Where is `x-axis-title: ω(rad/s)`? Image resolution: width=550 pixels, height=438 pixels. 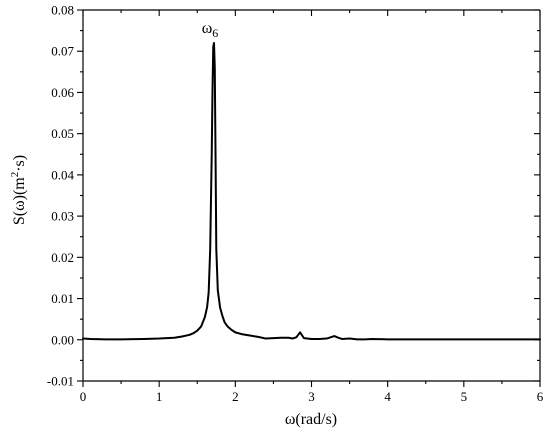 x-axis-title: ω(rad/s) is located at coordinates (311, 419).